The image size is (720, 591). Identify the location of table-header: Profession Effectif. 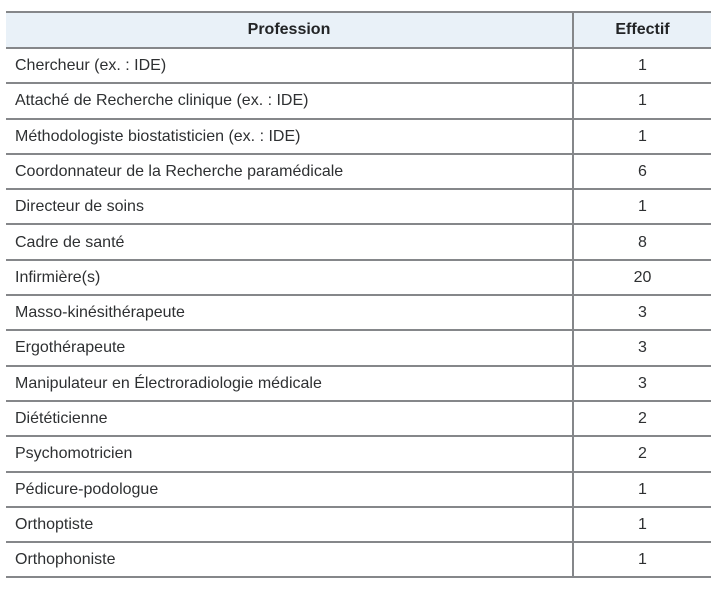
(358, 30).